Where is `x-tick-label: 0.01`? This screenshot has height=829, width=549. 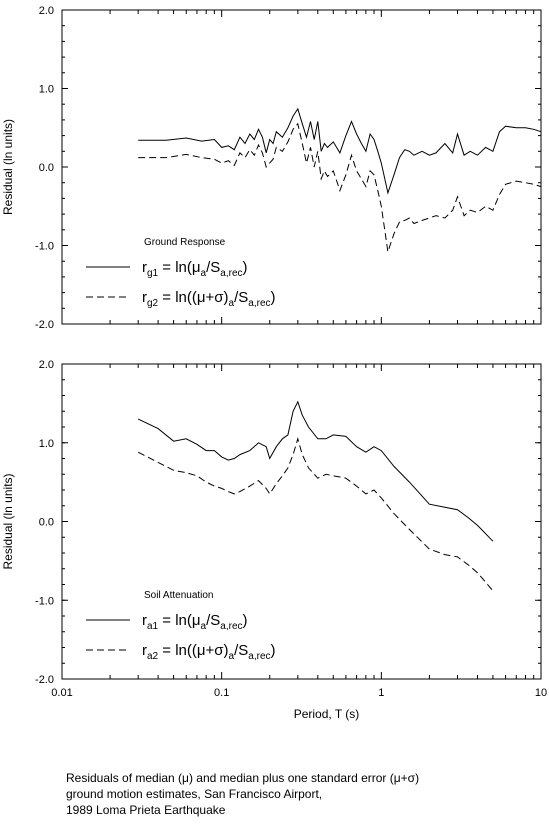
x-tick-label: 0.01 is located at coordinates (61, 693).